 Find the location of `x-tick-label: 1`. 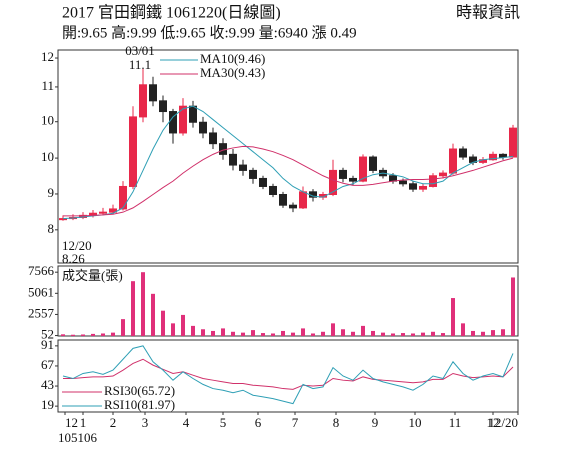

x-tick-label: 1 is located at coordinates (83, 422).